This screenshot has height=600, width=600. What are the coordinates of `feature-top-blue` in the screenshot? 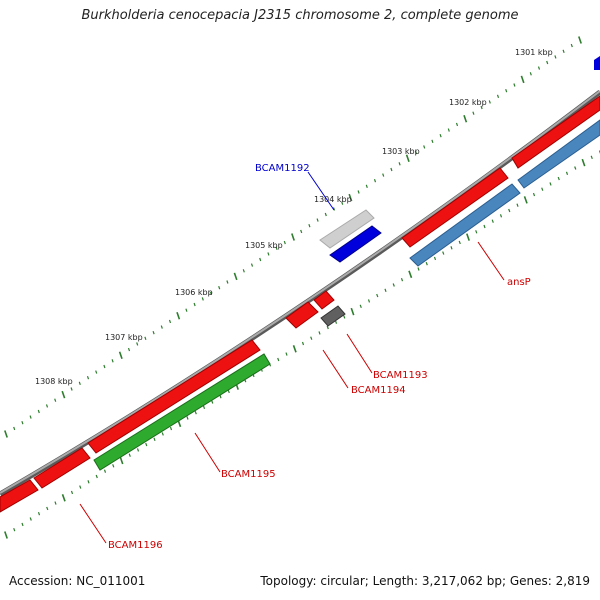 It's located at (597, 63).